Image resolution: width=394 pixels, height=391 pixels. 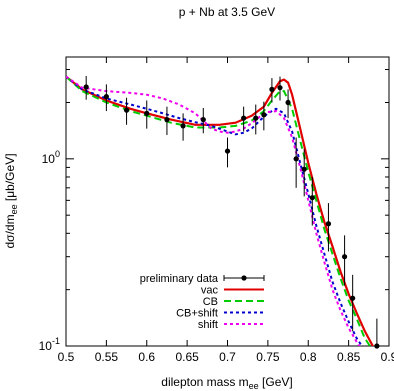 I want to click on legend-label: CB, so click(x=210, y=302).